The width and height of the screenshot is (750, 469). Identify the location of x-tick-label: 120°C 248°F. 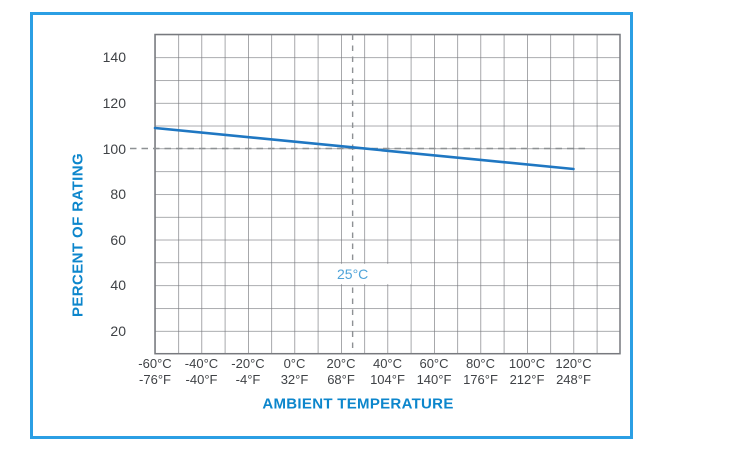
(574, 371).